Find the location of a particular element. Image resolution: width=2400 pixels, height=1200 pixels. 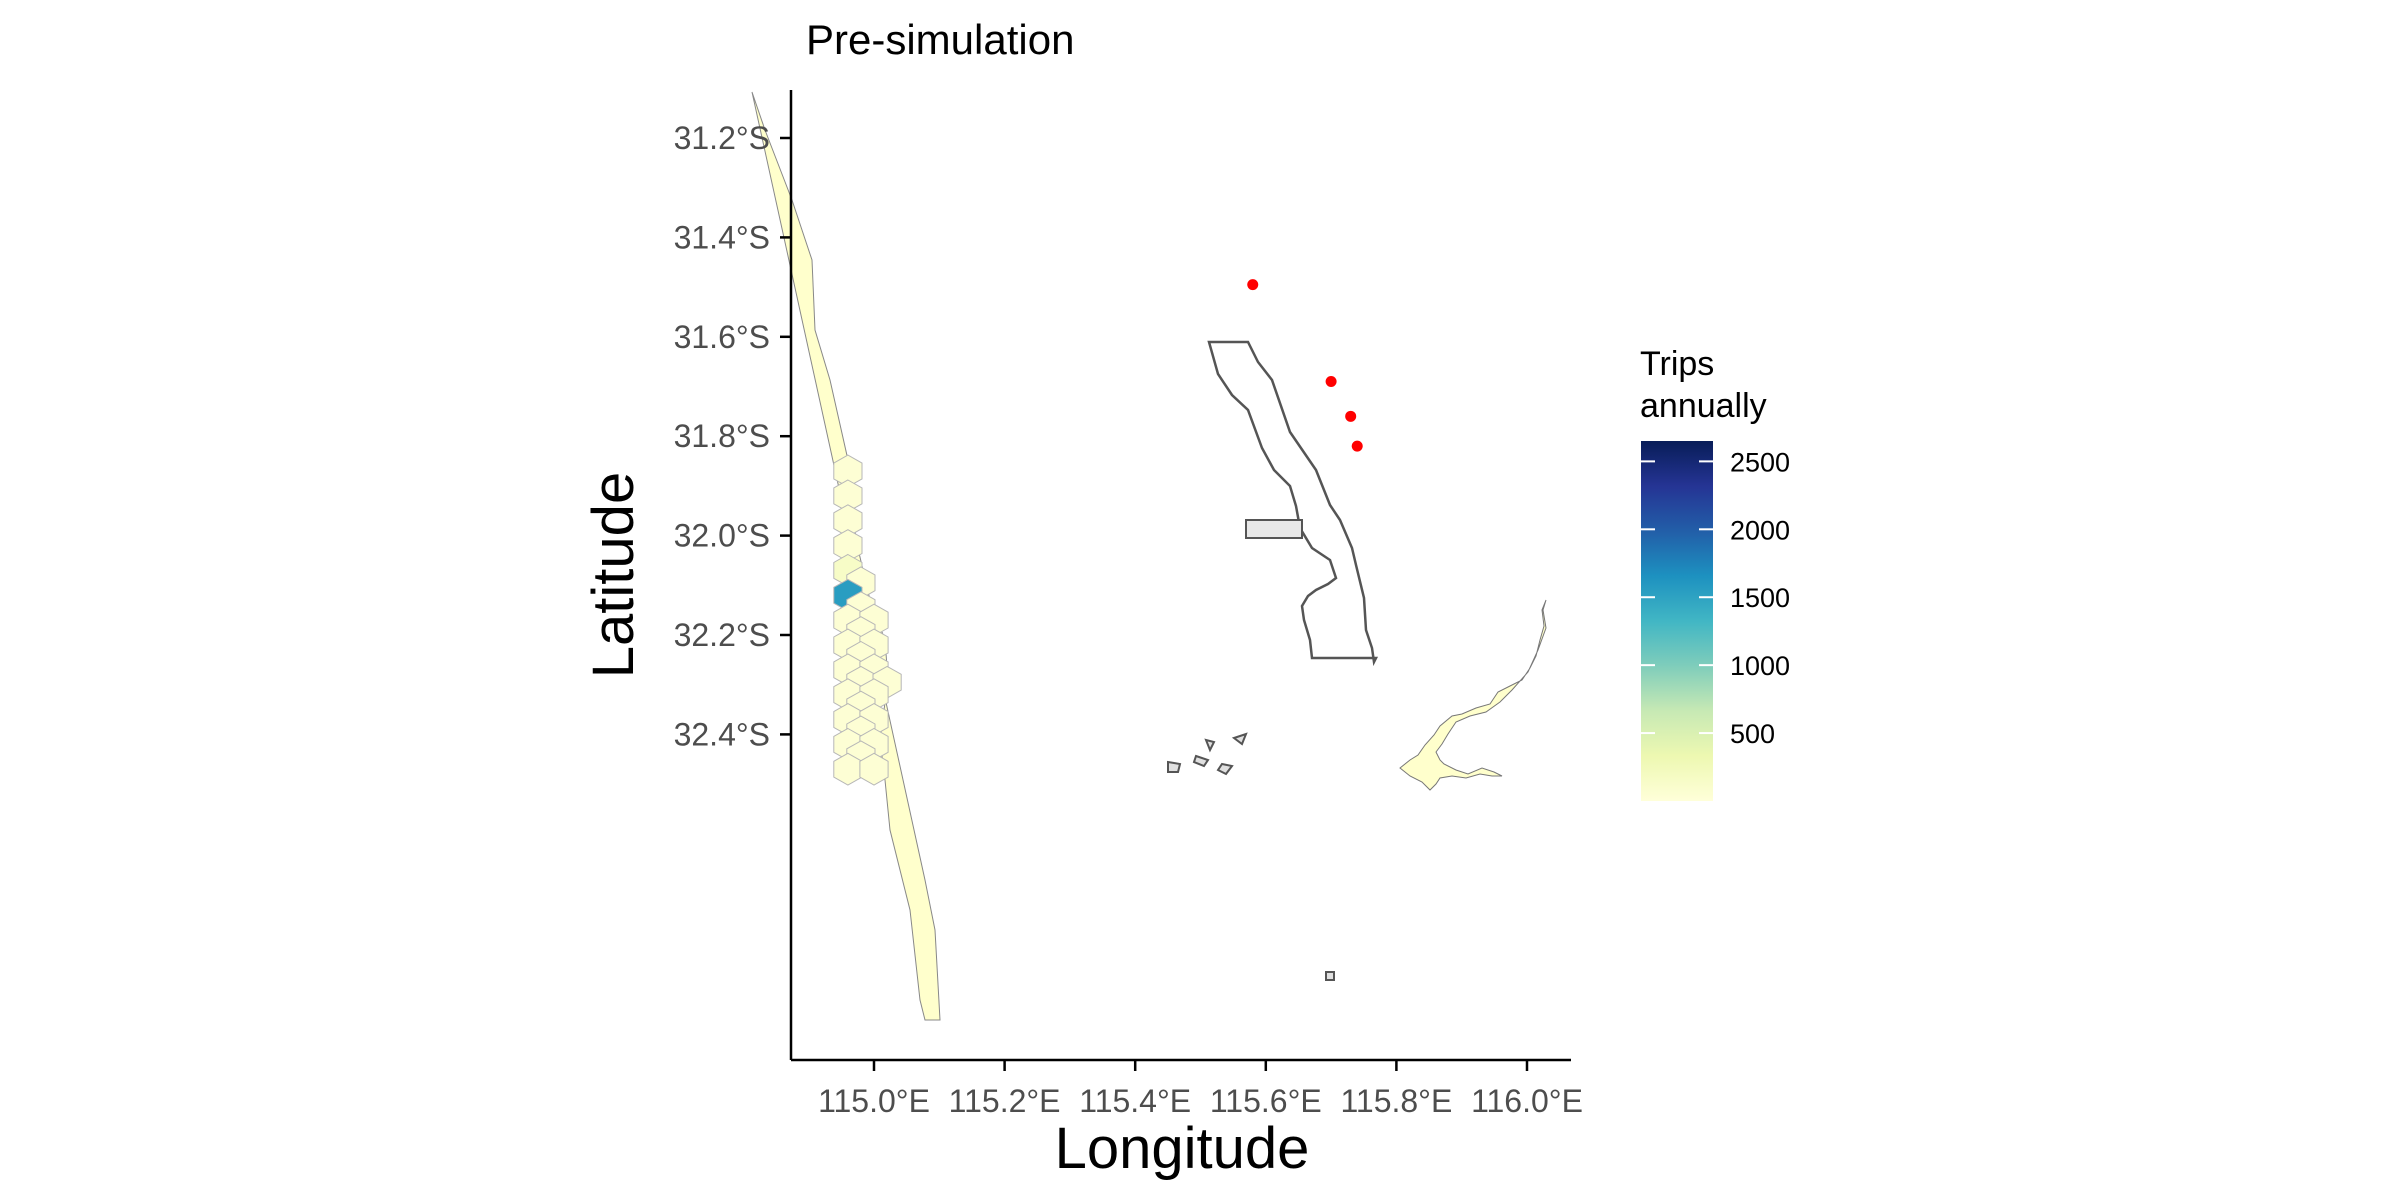

legend-tick-label: 500 is located at coordinates (1752, 734).